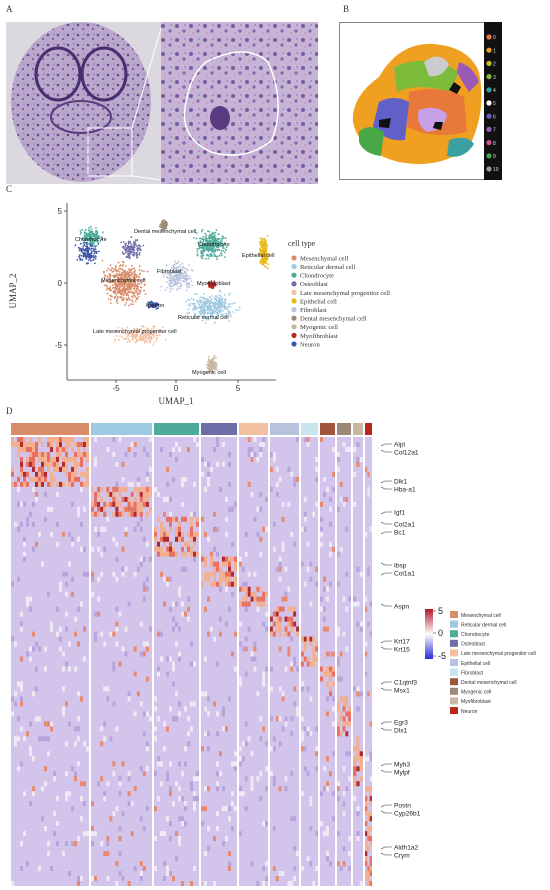 The image size is (550, 890). I want to click on umap-label-dental: Dental mesenchymal cell, so click(165, 232).